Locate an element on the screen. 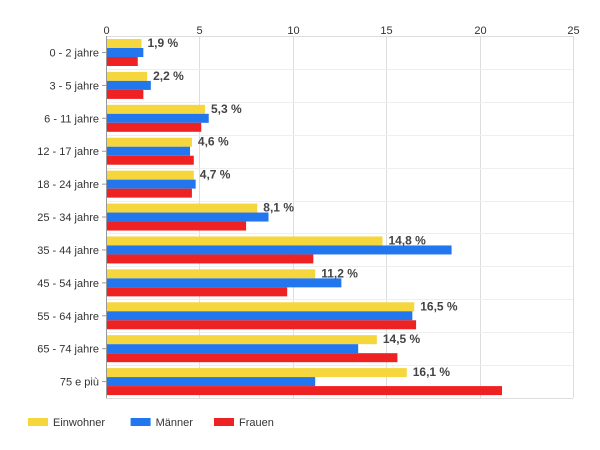 The height and width of the screenshot is (450, 600). legend-item: Frauen is located at coordinates (244, 423).